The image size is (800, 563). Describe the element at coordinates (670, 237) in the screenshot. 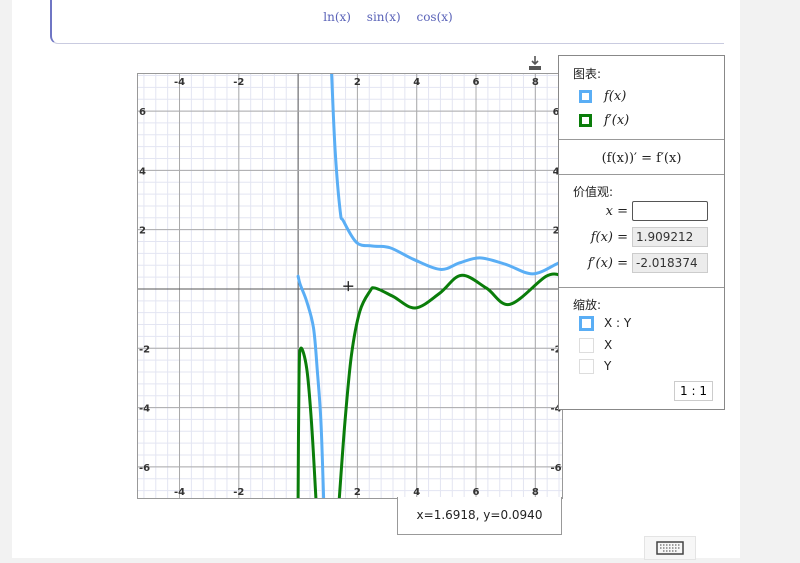

I see `fx-value: 1.909212` at that location.